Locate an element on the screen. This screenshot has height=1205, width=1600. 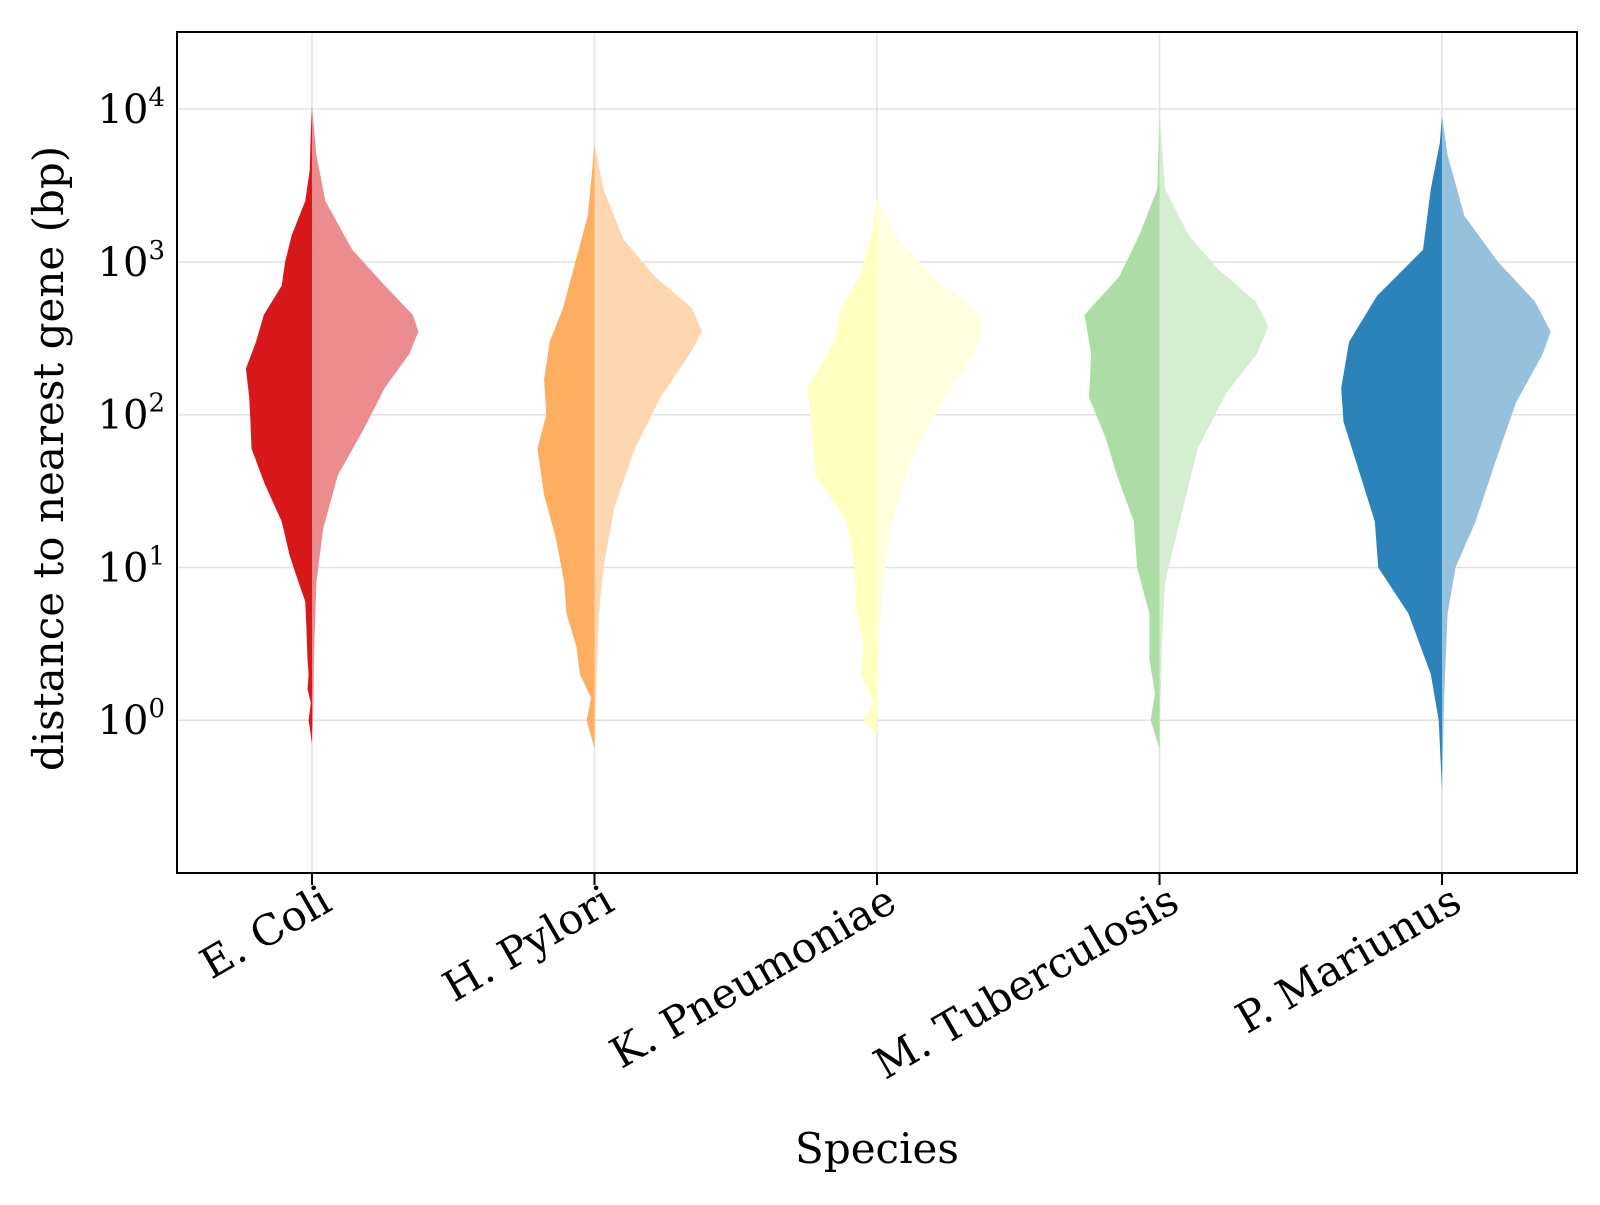
y-tick-label: 10¹ is located at coordinates (131, 566).